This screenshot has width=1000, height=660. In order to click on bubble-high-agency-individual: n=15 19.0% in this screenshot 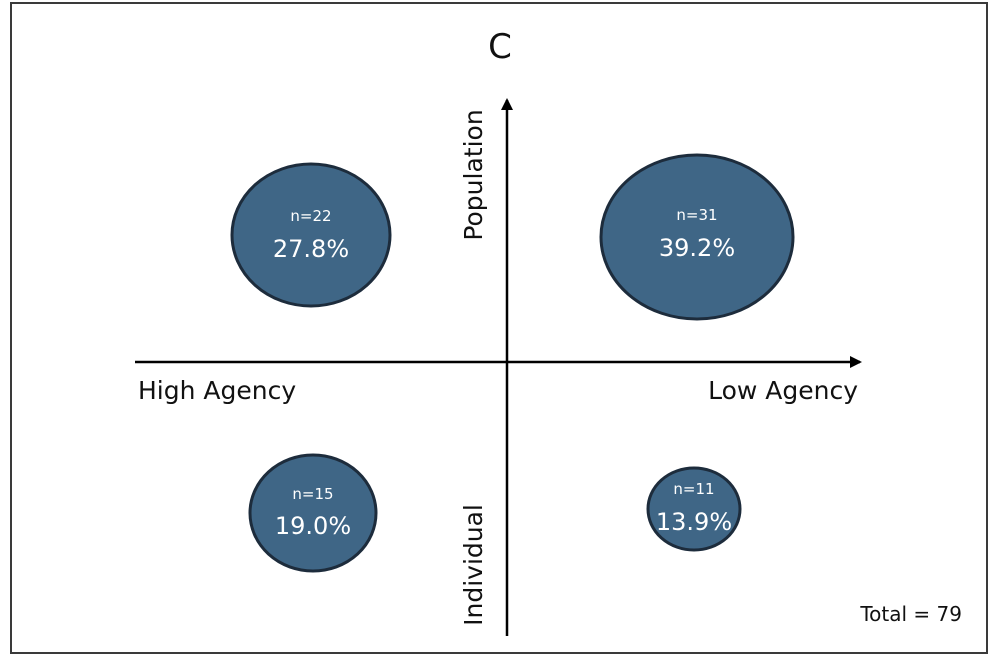, I will do `click(313, 513)`.